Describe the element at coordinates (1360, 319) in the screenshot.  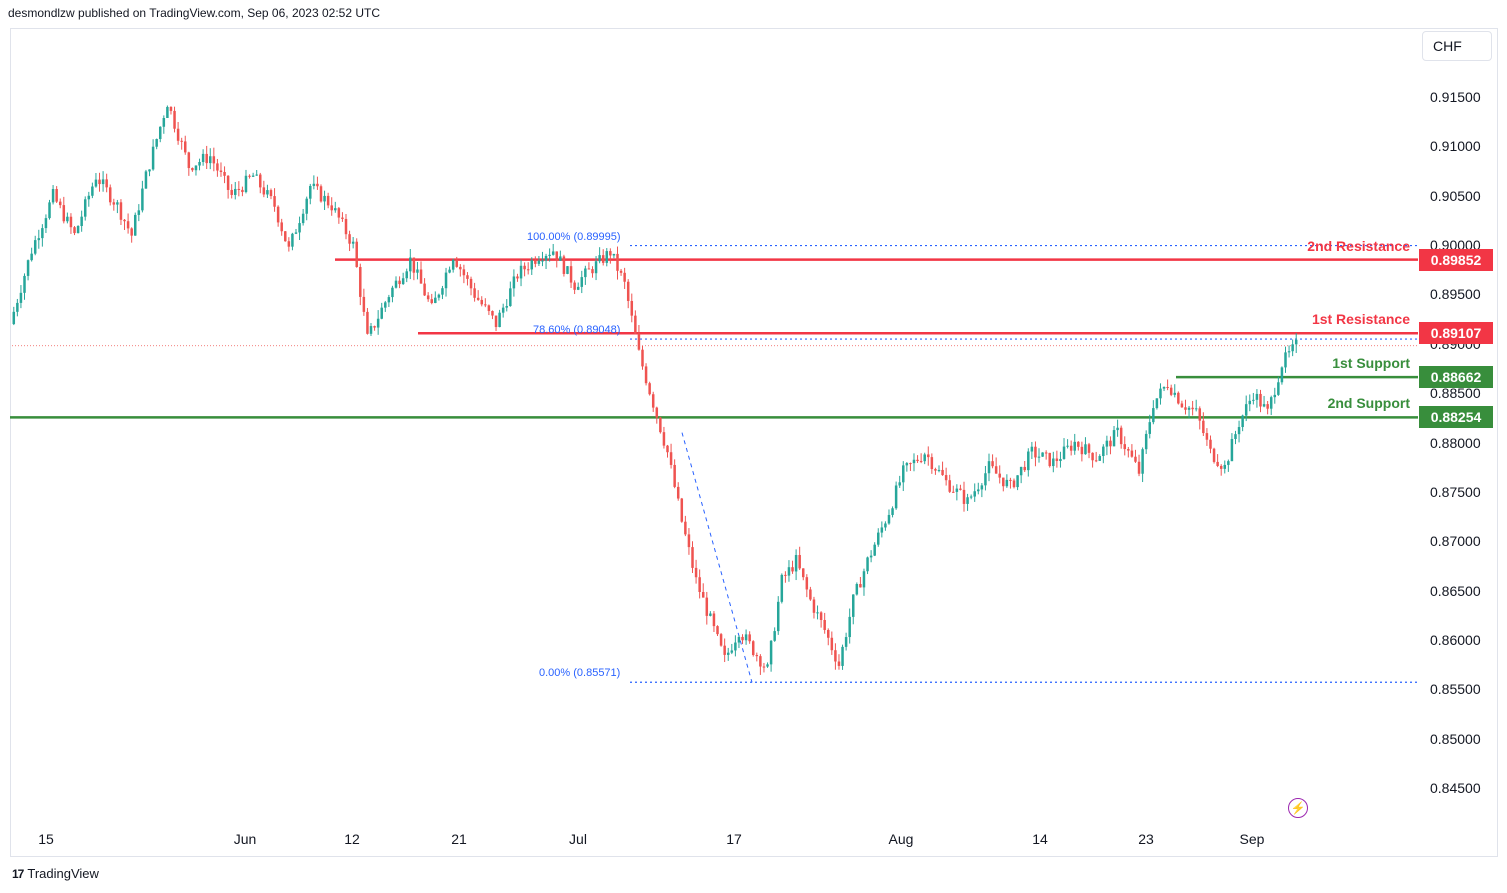
I see `level-name-label: 1st Resistance` at that location.